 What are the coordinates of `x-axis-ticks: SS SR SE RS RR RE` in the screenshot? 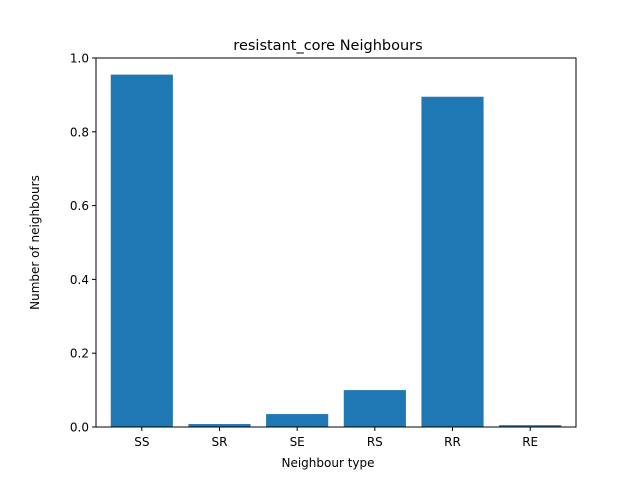 It's located at (336, 438).